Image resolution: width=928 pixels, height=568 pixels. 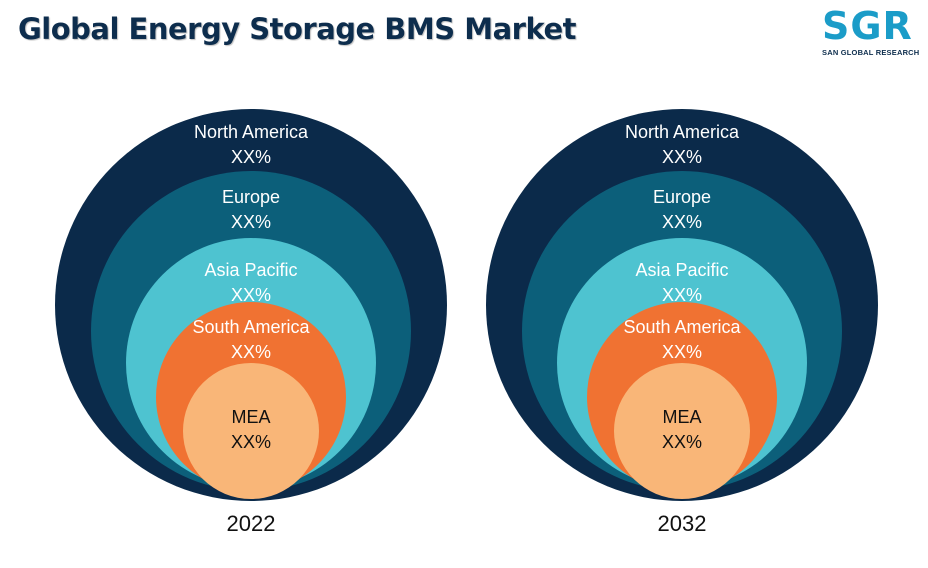 I want to click on year-label: 2022, so click(x=251, y=523).